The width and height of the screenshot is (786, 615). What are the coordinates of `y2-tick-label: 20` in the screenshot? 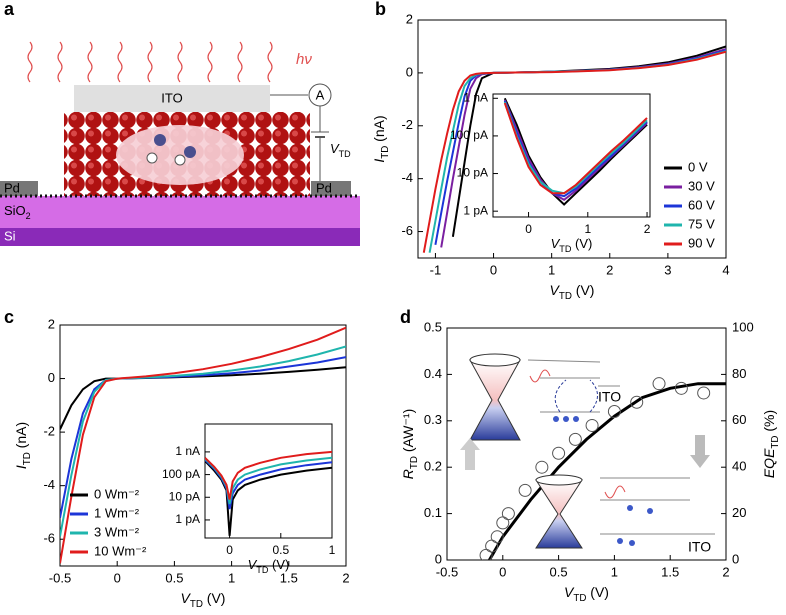 It's located at (739, 512).